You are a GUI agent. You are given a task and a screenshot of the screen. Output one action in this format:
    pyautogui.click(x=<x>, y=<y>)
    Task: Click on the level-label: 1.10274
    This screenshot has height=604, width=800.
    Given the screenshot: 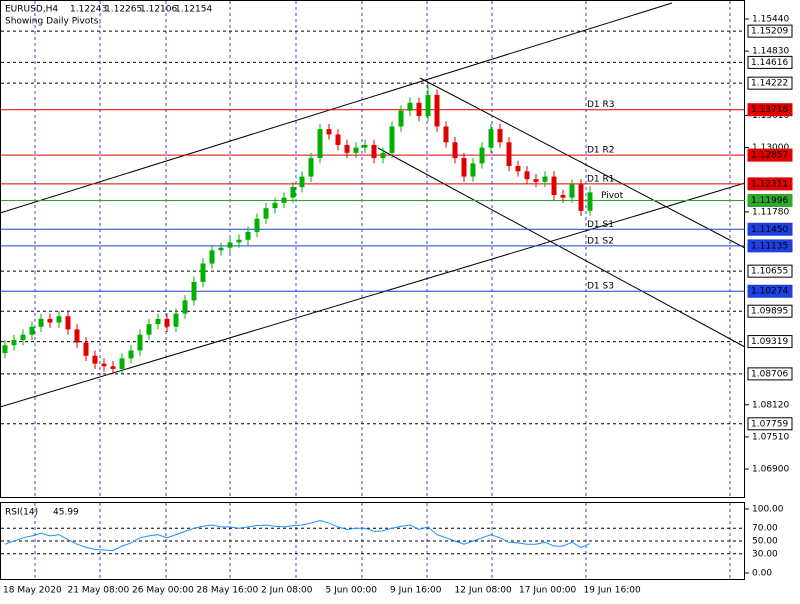 What is the action you would take?
    pyautogui.click(x=769, y=292)
    